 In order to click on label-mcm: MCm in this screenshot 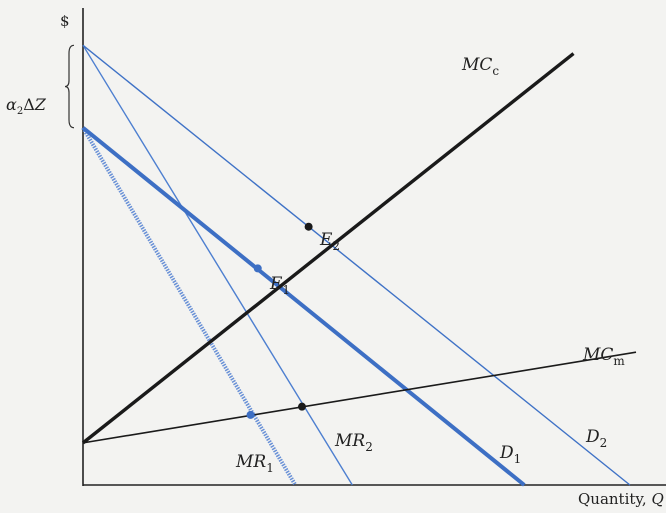, I will do `click(603, 356)`.